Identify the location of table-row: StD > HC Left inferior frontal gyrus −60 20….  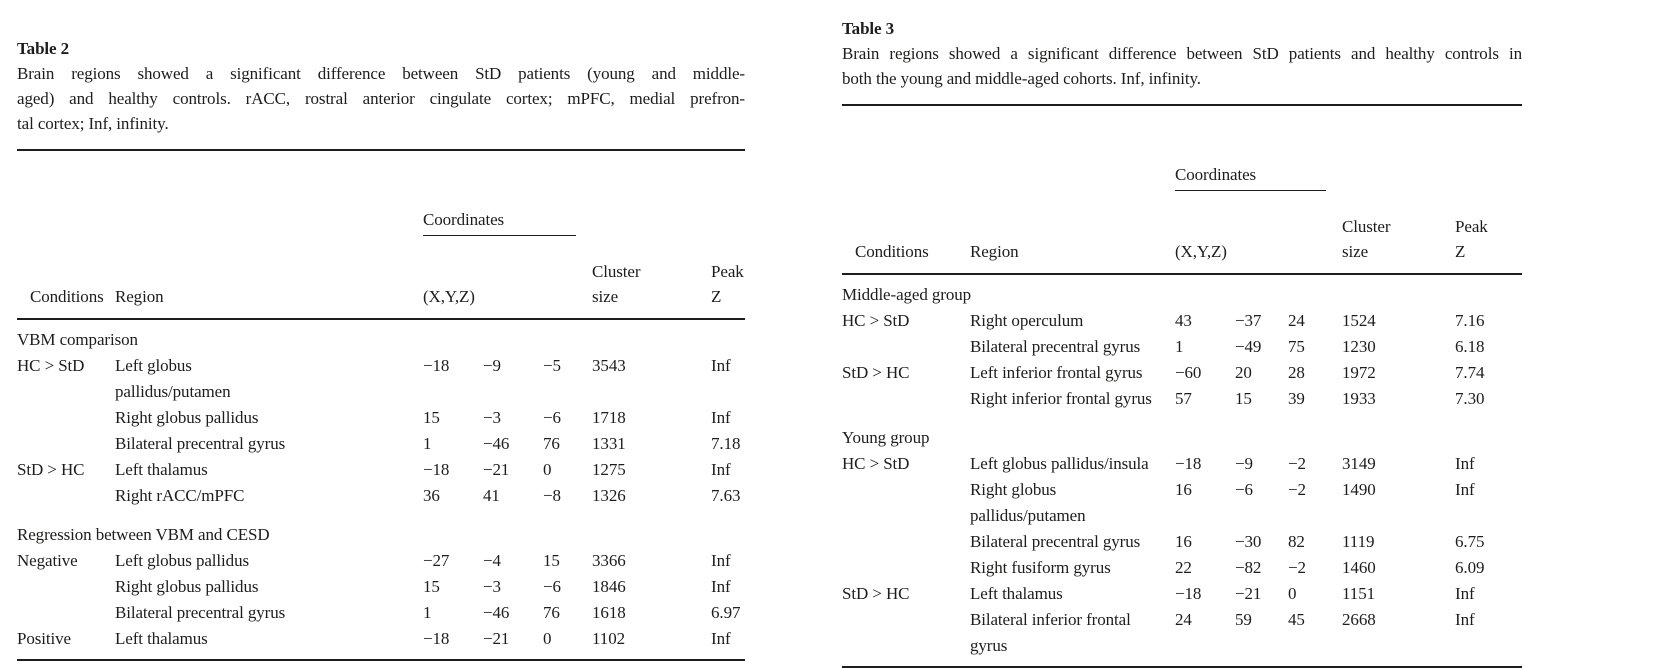
(1182, 373).